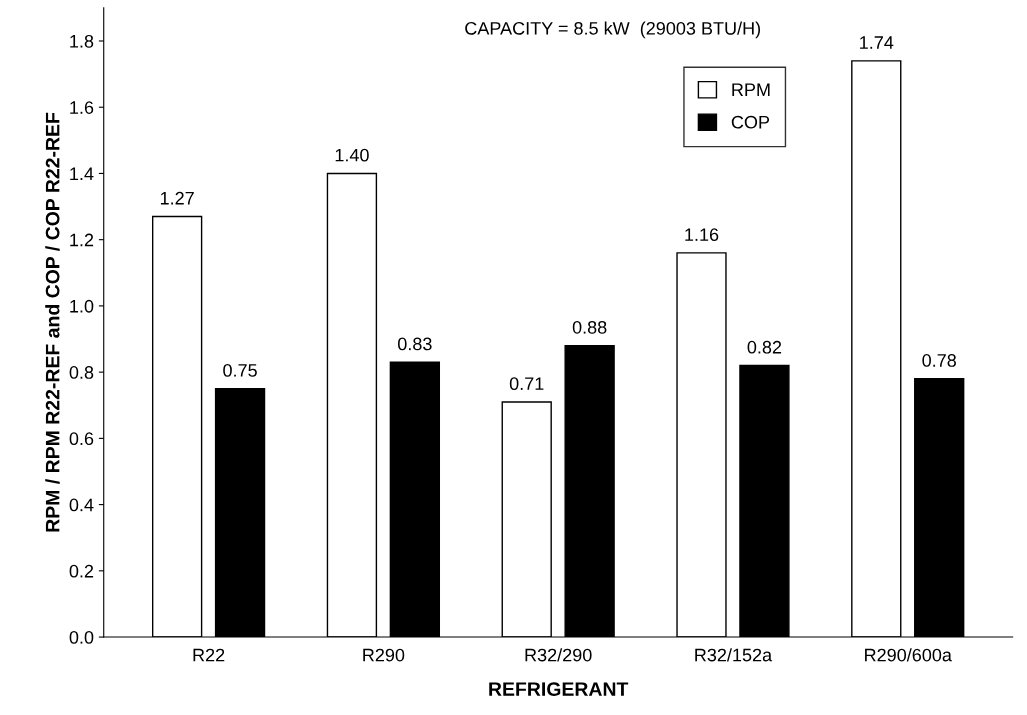  Describe the element at coordinates (82, 41) in the screenshot. I see `y-tick-label: 1.8` at that location.